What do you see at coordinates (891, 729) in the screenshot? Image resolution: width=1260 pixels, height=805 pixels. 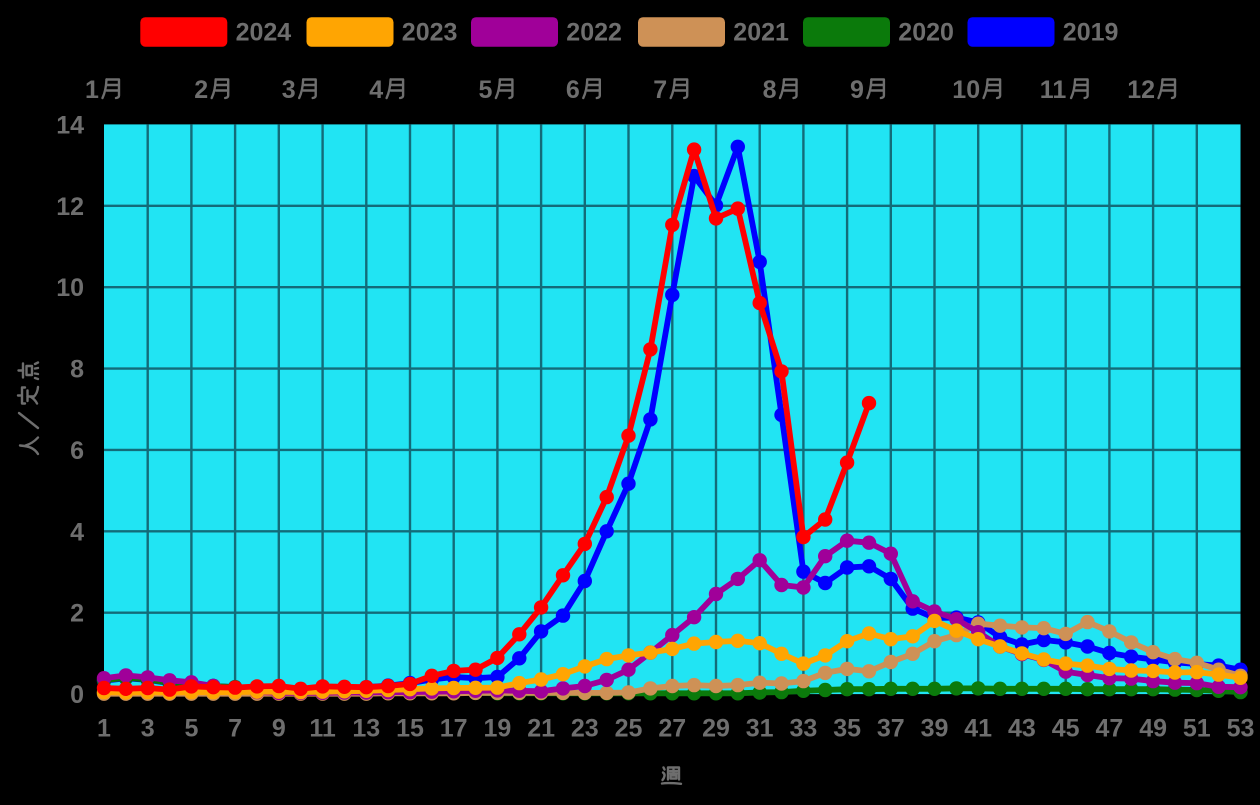 I see `svg-text: 37` at bounding box center [891, 729].